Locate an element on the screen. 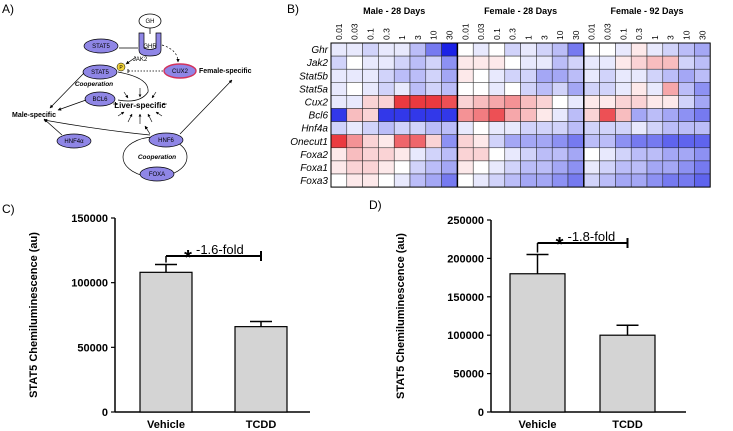 This screenshot has height=431, width=733. heatmap-dose-label: 0.1 is located at coordinates (623, 34).